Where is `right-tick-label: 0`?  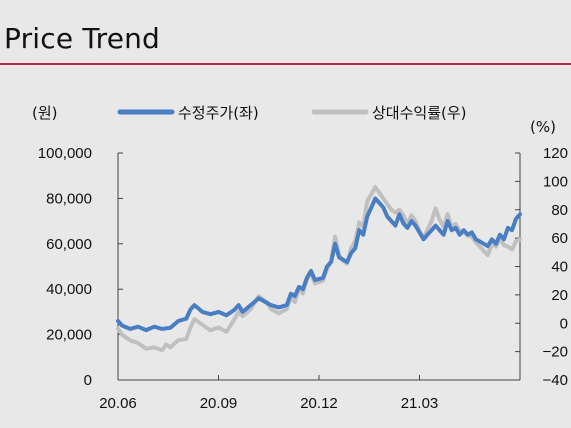 right-tick-label: 0 is located at coordinates (564, 323).